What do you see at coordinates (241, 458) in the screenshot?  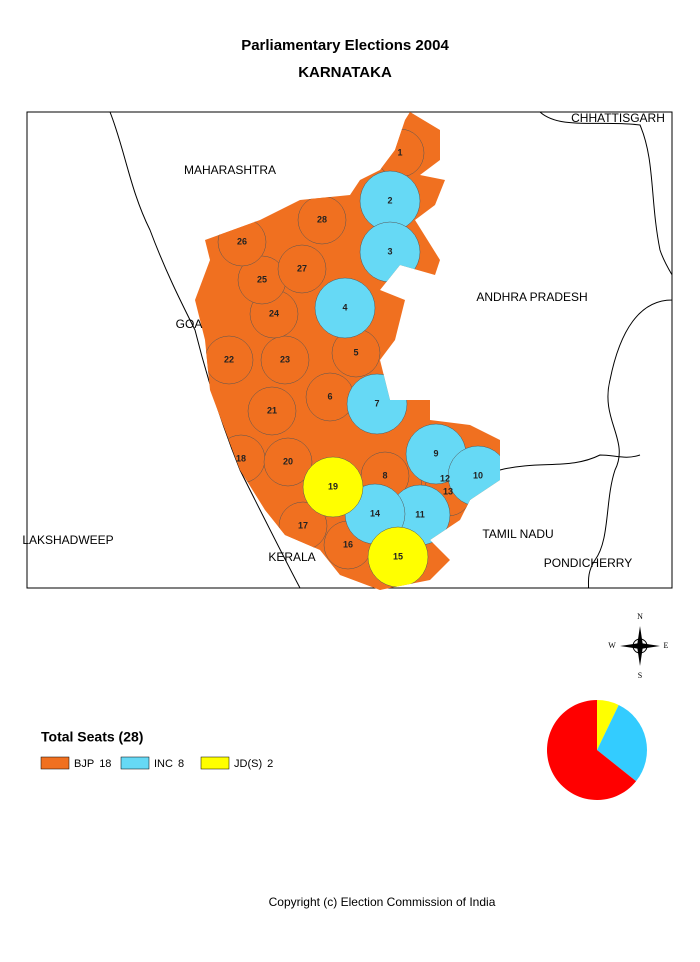 I see `constituency-number: 18` at bounding box center [241, 458].